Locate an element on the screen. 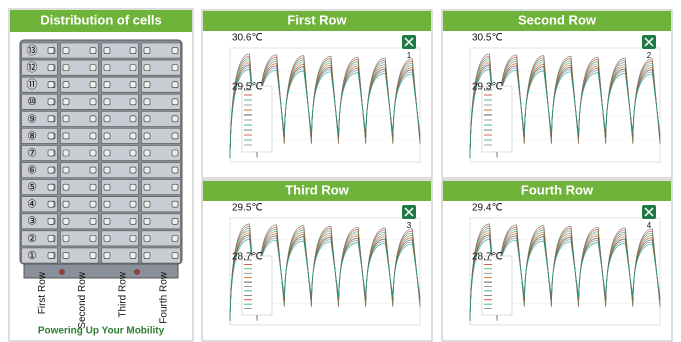 This screenshot has height=342, width=681. left-panel-title: Distribution of cells is located at coordinates (100, 19).